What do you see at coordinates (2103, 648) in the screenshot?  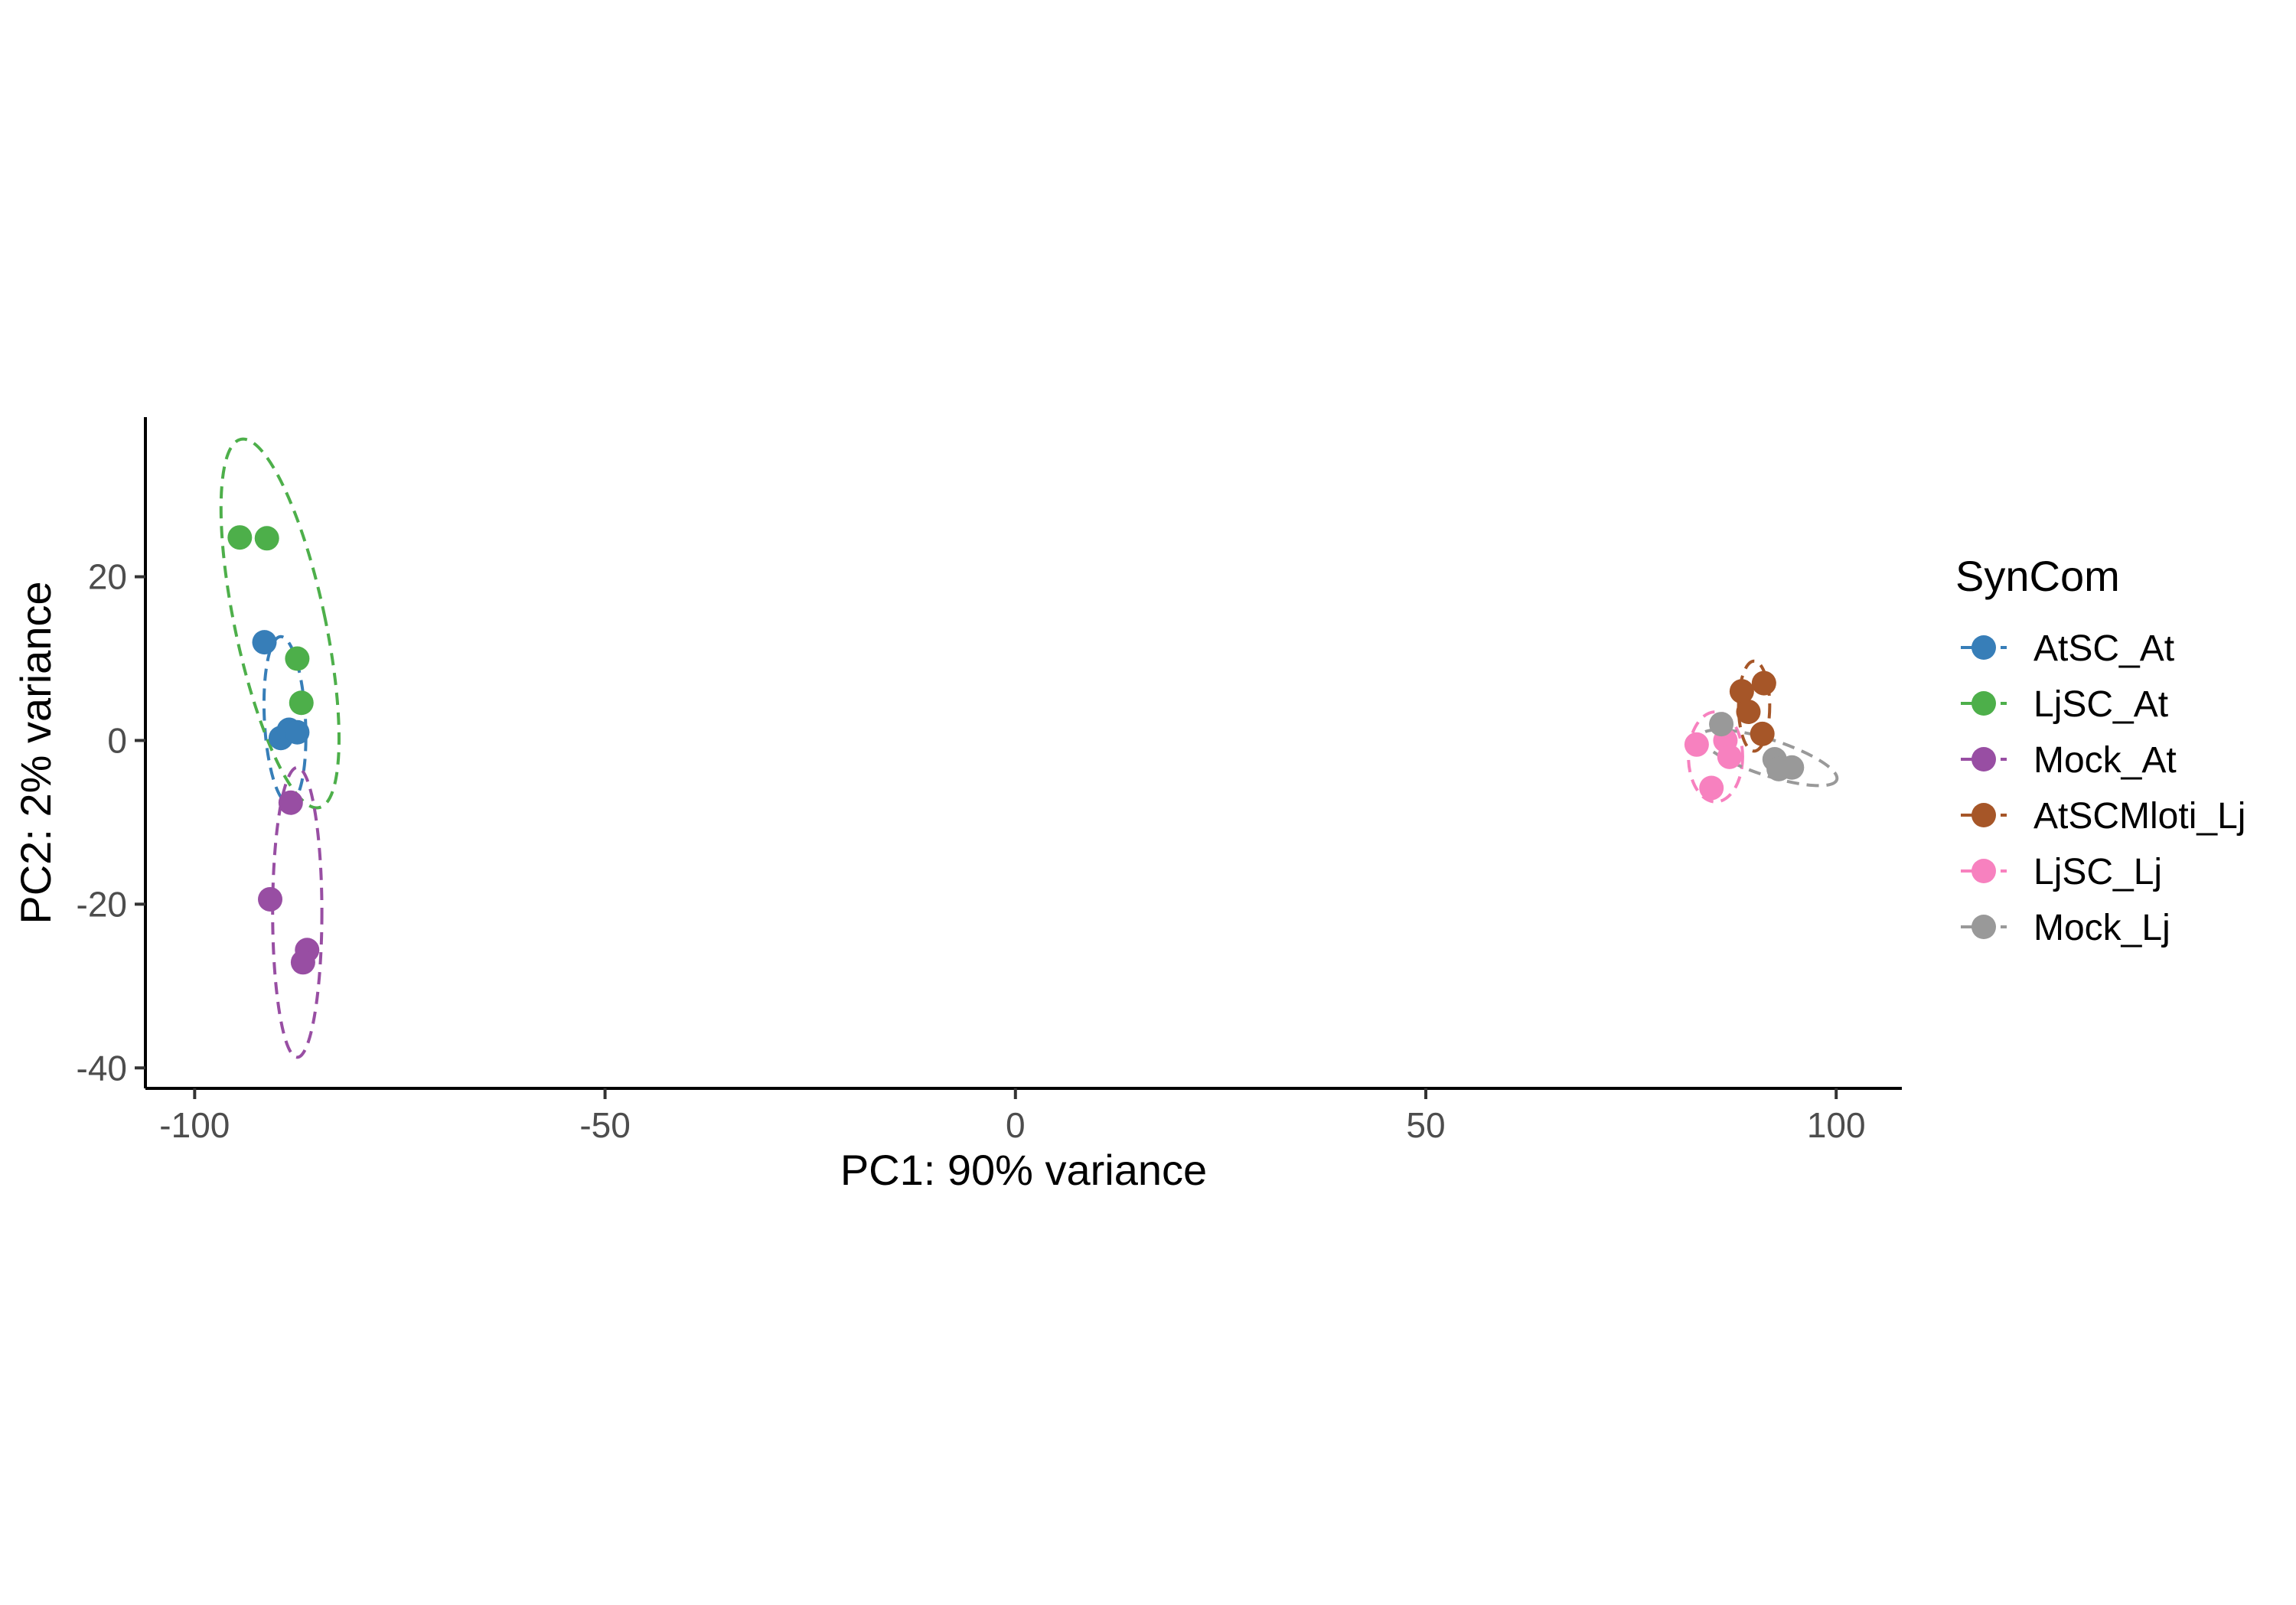 I see `legend-label: AtSC_At` at bounding box center [2103, 648].